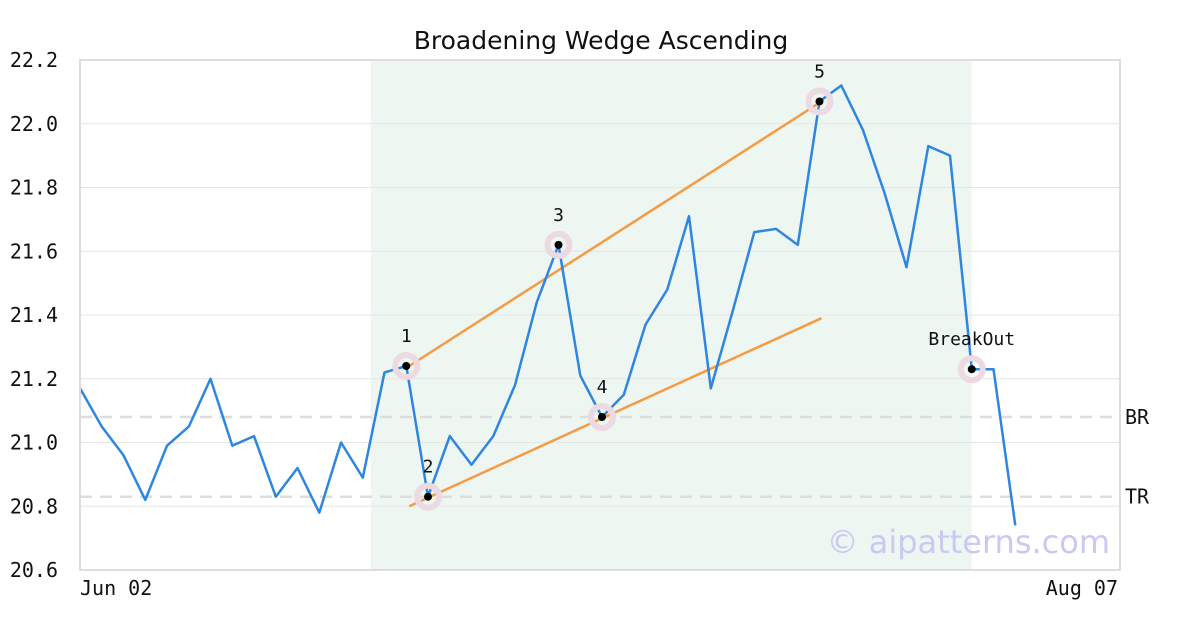 Image resolution: width=1200 pixels, height=630 pixels. I want to click on pattern-point-1-marker, so click(406, 366).